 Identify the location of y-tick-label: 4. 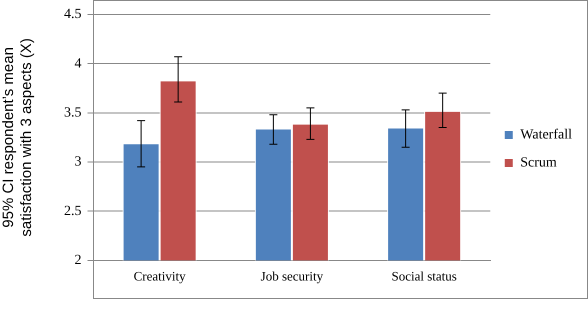
(78, 64).